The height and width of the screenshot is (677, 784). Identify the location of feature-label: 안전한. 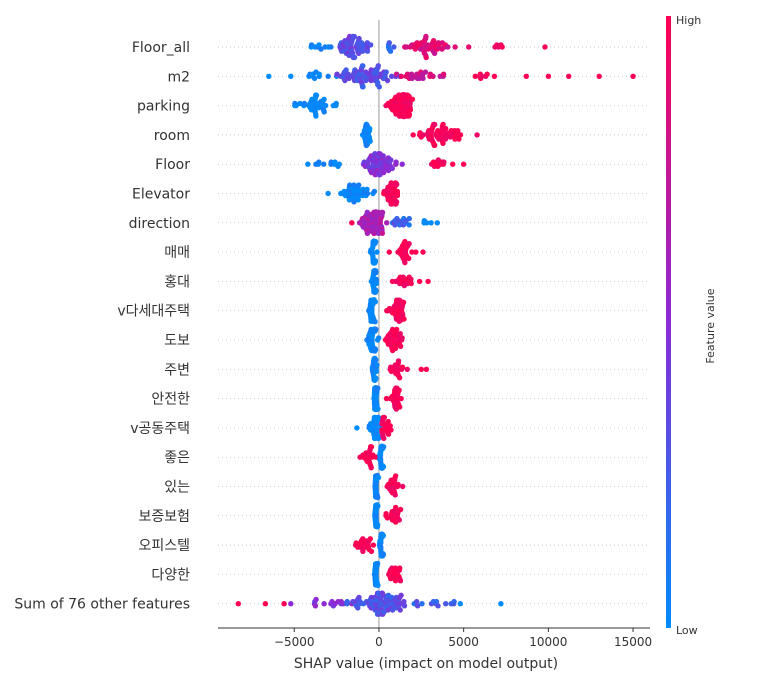
(170, 400).